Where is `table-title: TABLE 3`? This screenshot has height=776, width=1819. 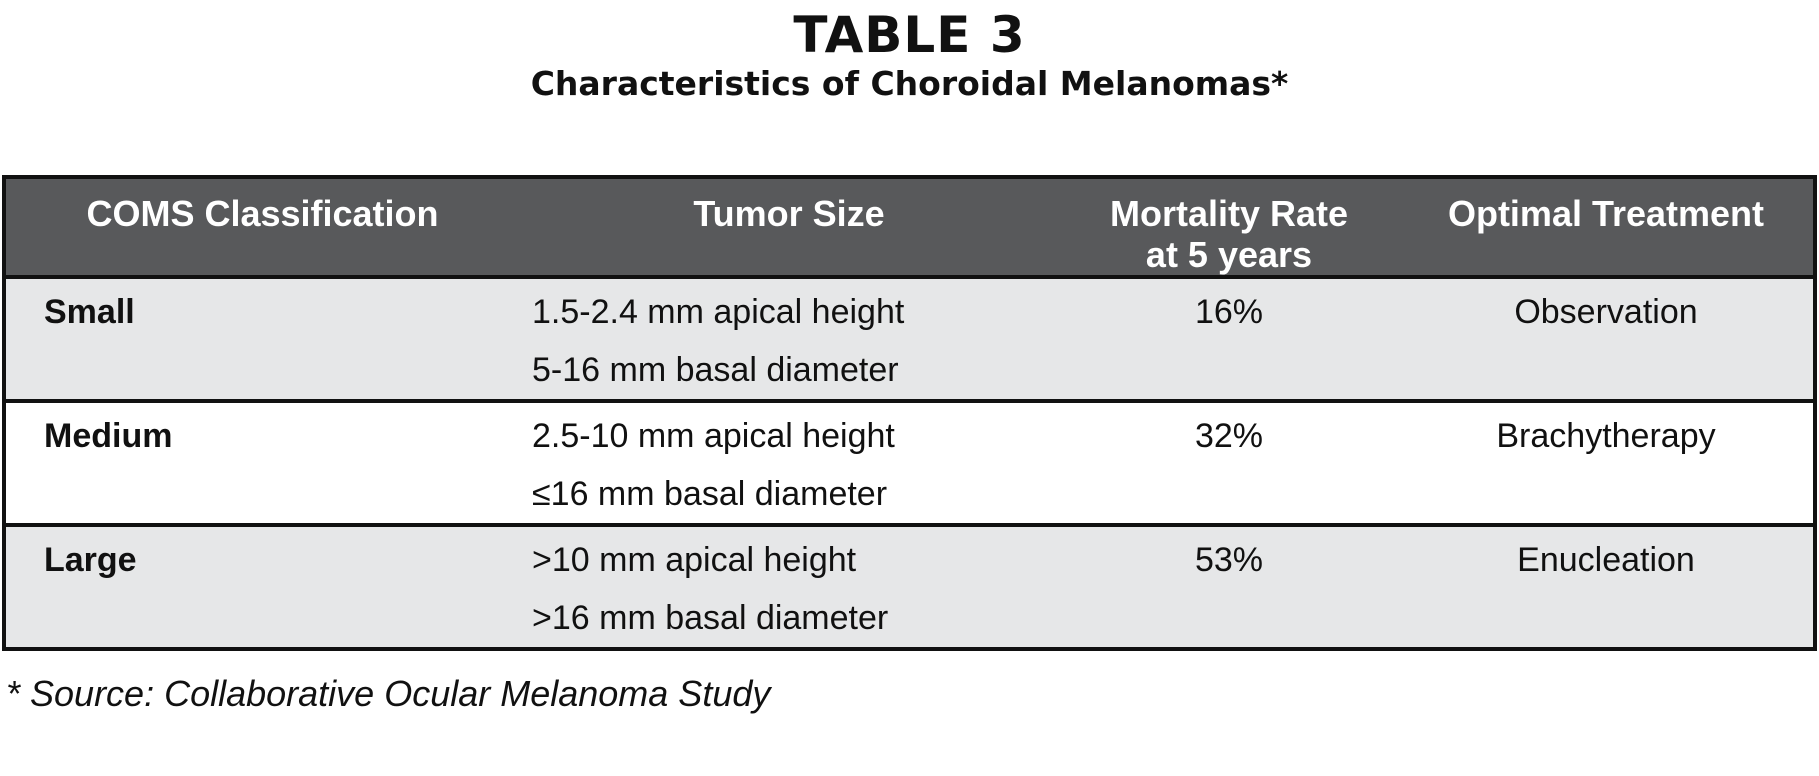
table-title: TABLE 3 is located at coordinates (909, 35).